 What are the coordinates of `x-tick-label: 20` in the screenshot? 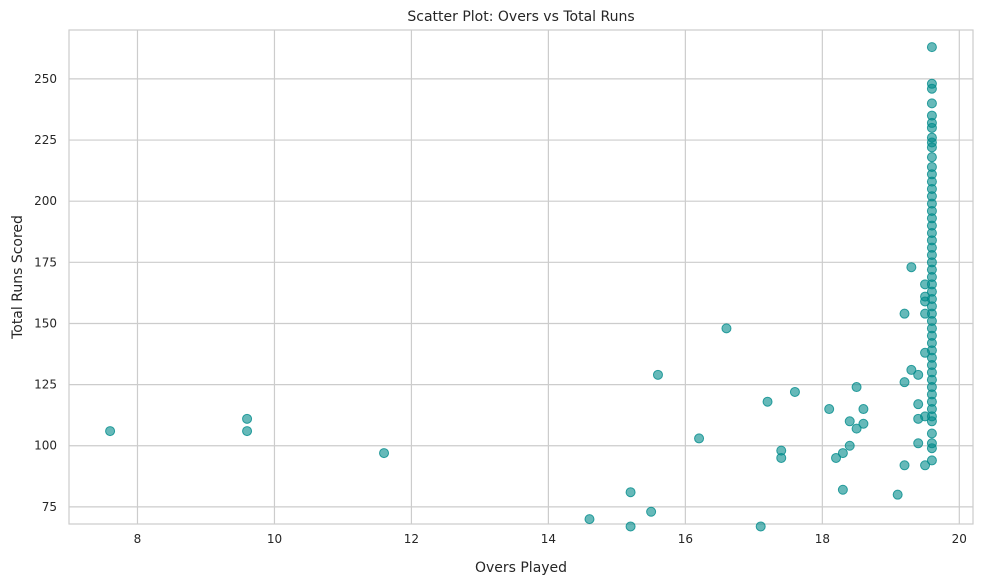 It's located at (959, 539).